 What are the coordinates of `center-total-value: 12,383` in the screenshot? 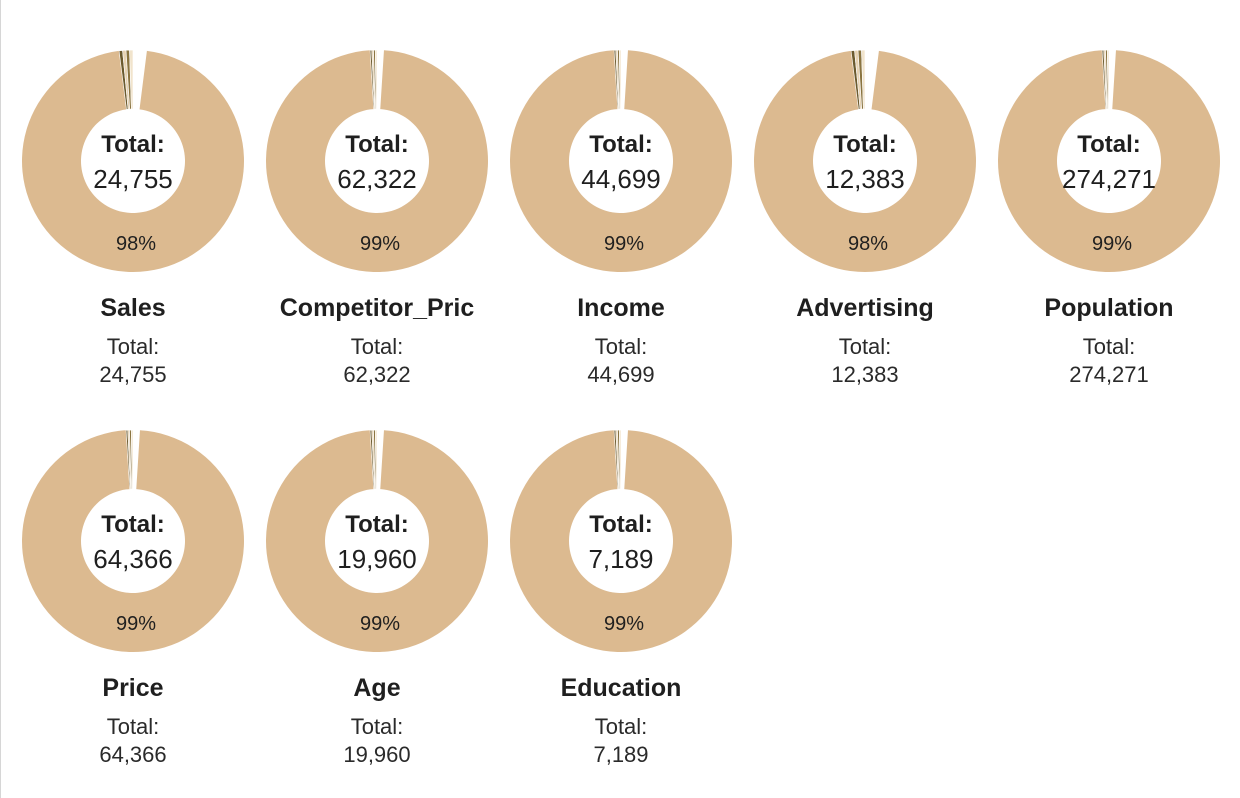 It's located at (865, 179).